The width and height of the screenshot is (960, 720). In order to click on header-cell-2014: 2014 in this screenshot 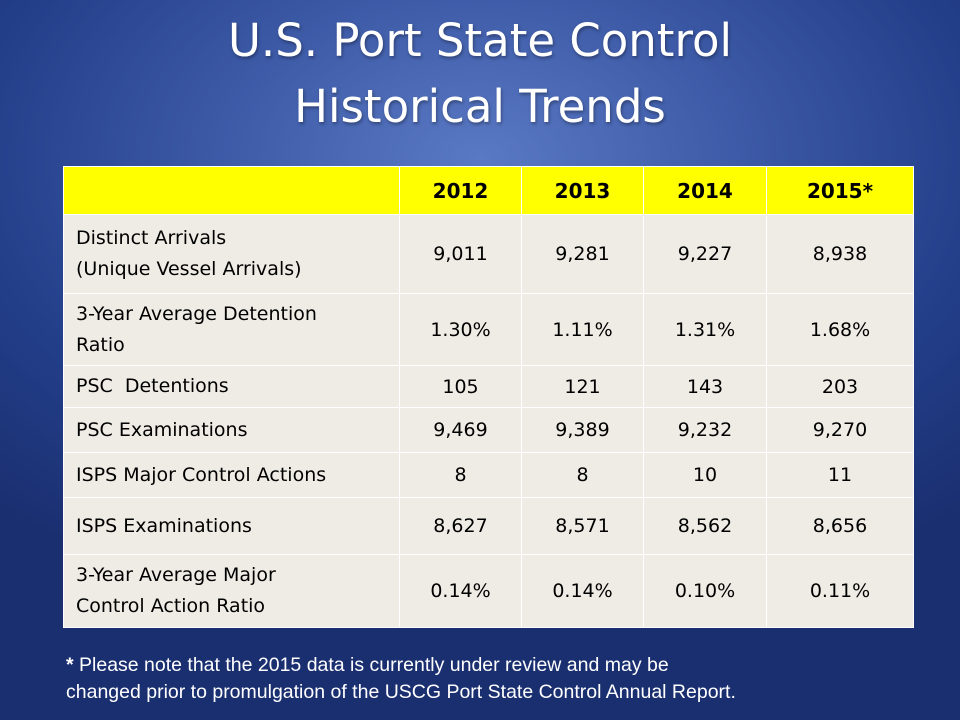, I will do `click(705, 190)`.